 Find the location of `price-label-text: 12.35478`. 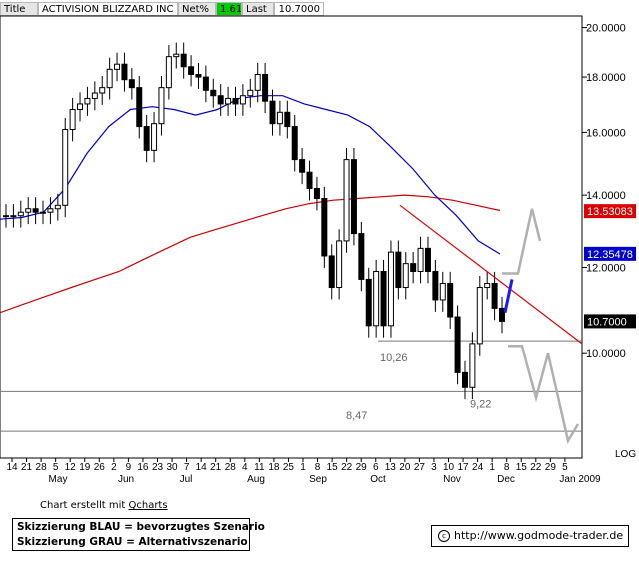

price-label-text: 12.35478 is located at coordinates (610, 255).